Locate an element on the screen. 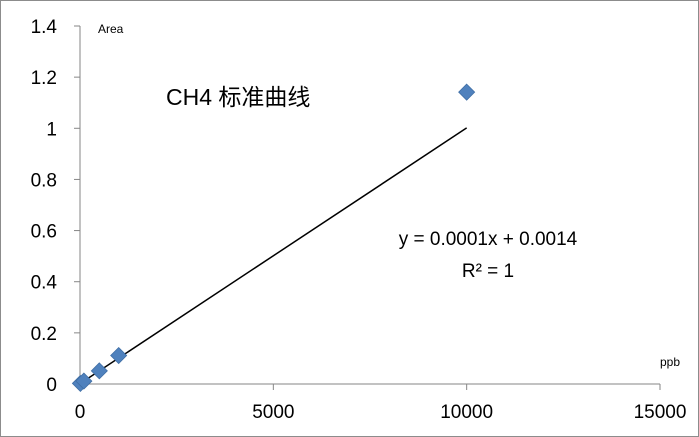 This screenshot has height=437, width=699. y-axis-title: Area is located at coordinates (111, 29).